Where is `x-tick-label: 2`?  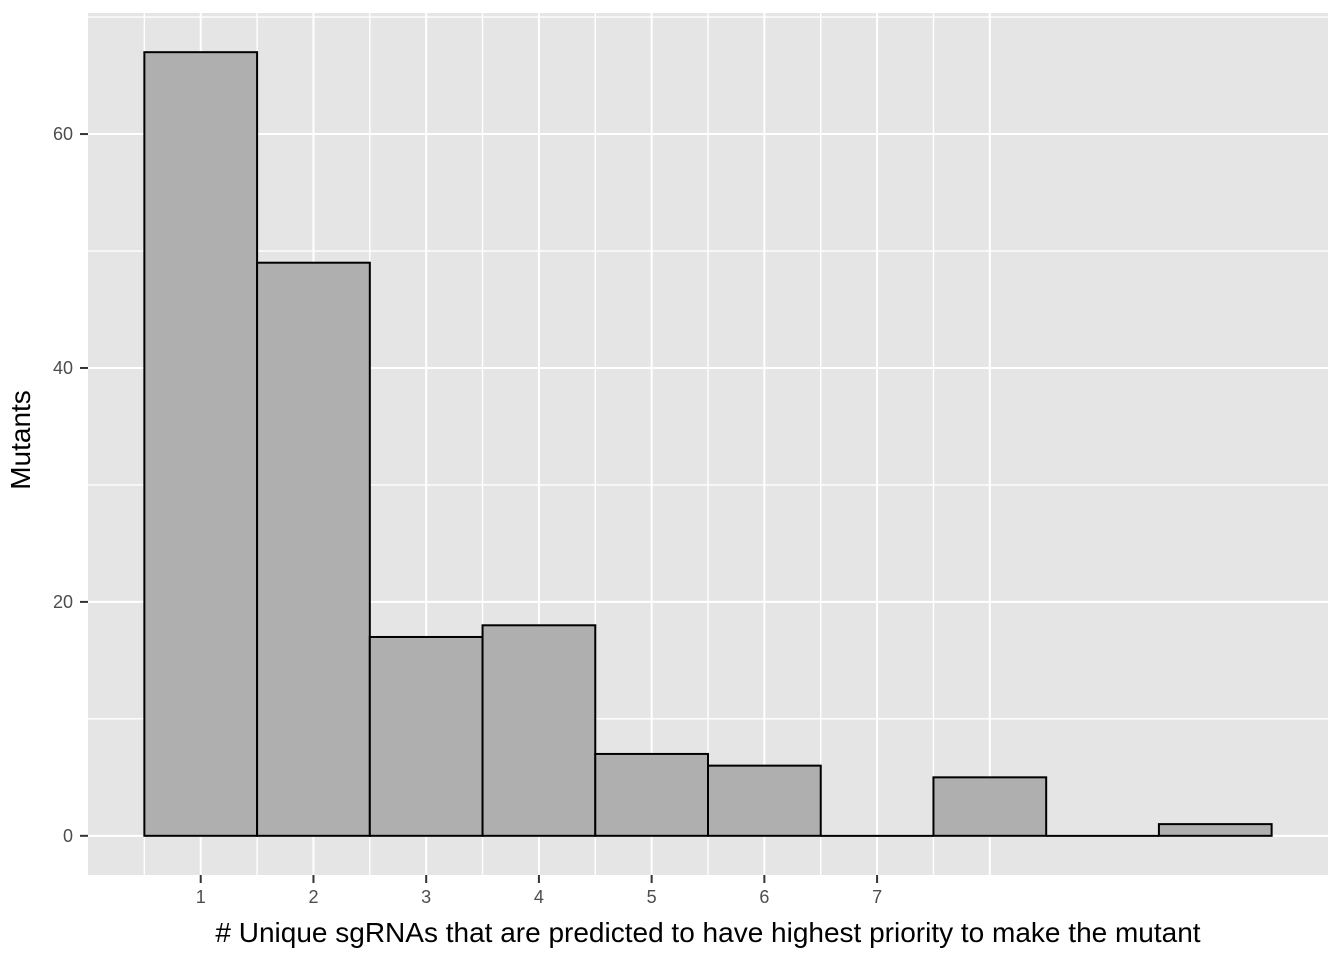
x-tick-label: 2 is located at coordinates (313, 897).